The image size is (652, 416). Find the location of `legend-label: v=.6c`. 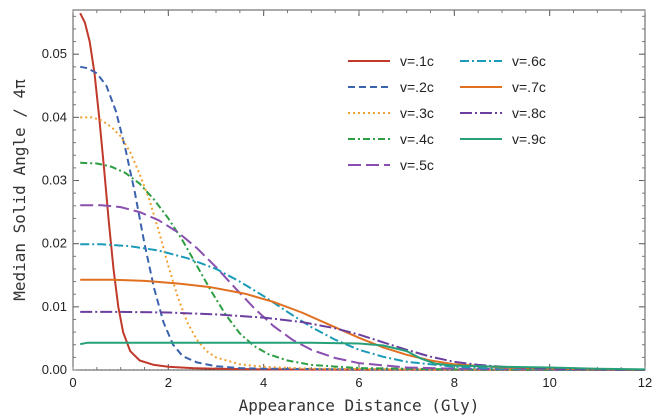

legend-label: v=.6c is located at coordinates (529, 61).